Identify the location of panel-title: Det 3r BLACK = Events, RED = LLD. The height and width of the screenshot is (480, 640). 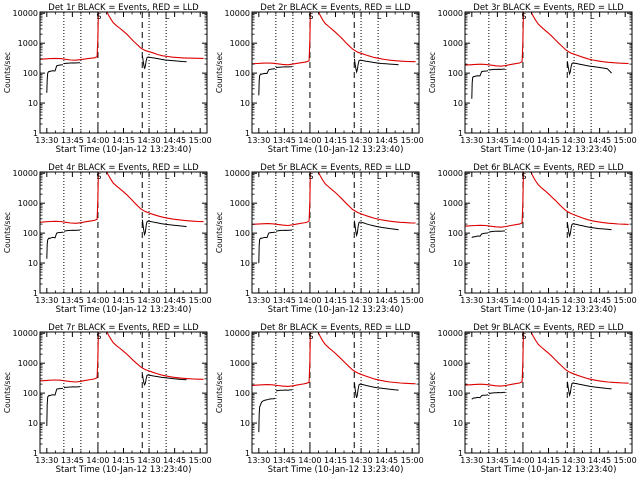
(548, 8).